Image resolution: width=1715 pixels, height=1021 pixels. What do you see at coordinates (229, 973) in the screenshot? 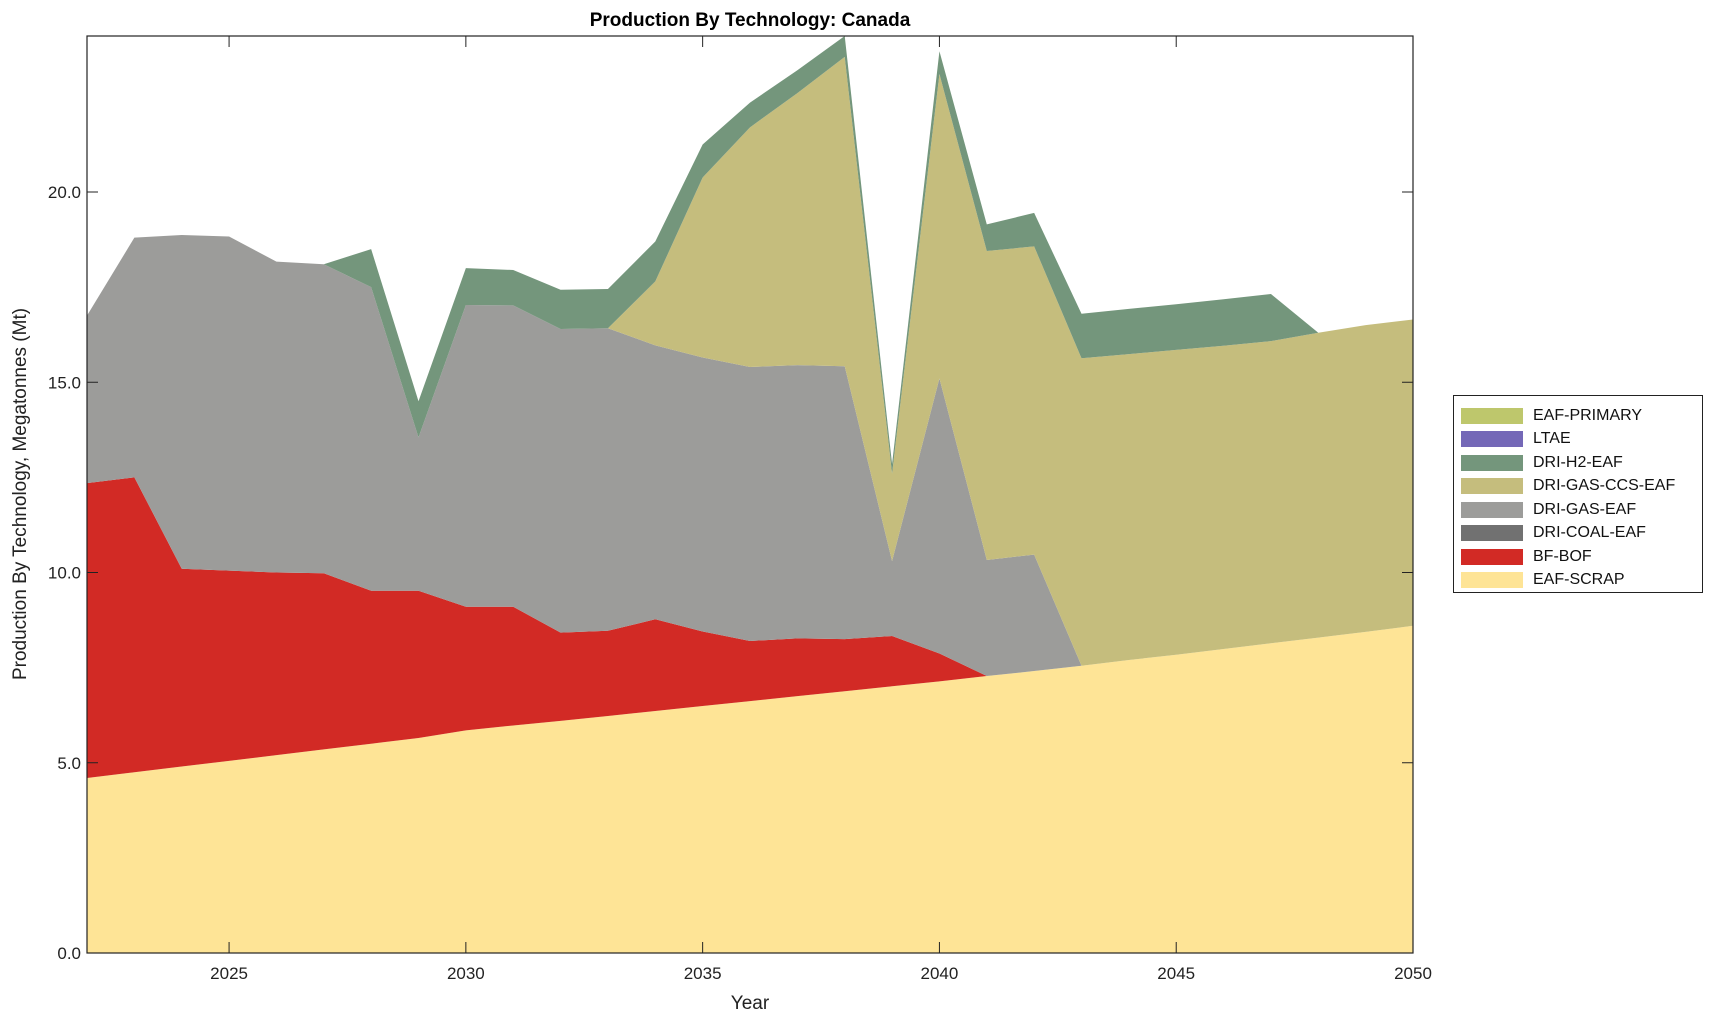
I see `x-tick-label: 2025` at bounding box center [229, 973].